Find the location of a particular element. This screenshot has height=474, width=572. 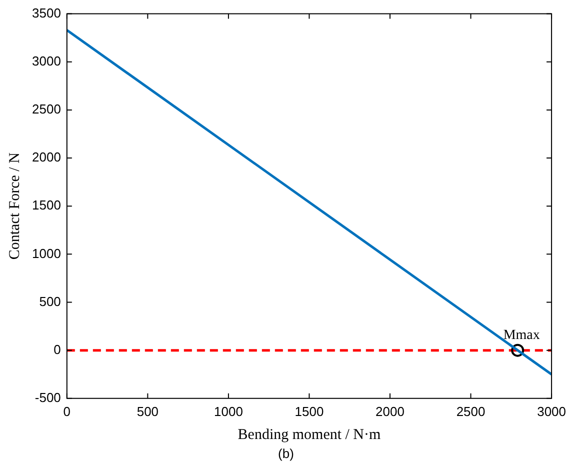

x-tick-label: 1000 is located at coordinates (228, 411).